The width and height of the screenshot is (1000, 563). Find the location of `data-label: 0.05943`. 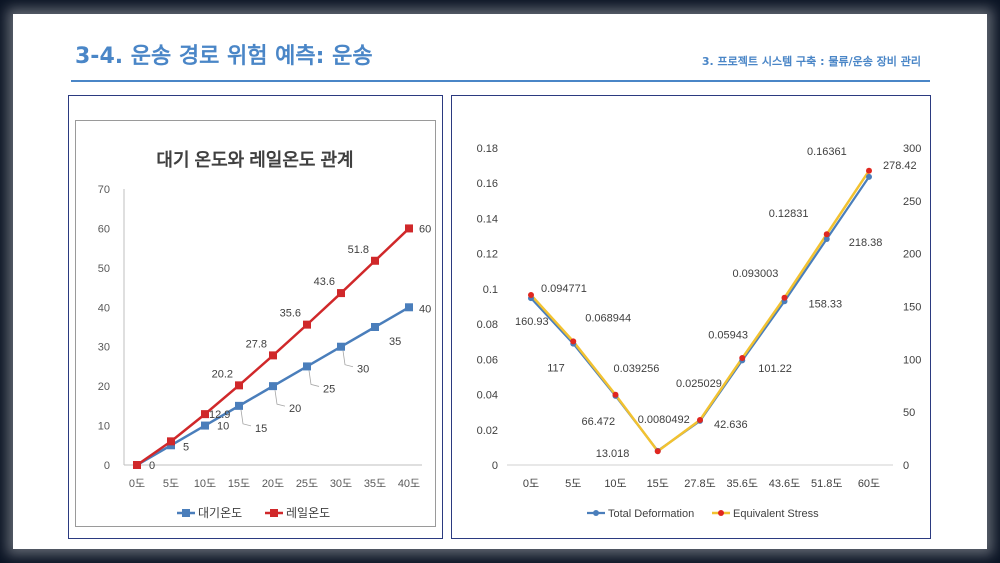

data-label: 0.05943 is located at coordinates (728, 335).